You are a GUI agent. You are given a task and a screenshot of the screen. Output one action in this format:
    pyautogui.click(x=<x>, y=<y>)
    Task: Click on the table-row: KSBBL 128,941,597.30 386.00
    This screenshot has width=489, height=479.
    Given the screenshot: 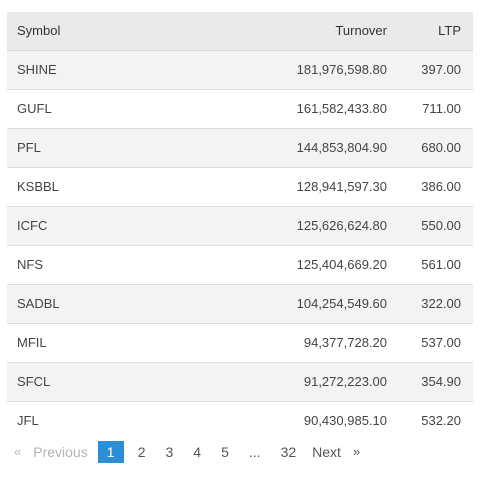 What is the action you would take?
    pyautogui.click(x=240, y=186)
    